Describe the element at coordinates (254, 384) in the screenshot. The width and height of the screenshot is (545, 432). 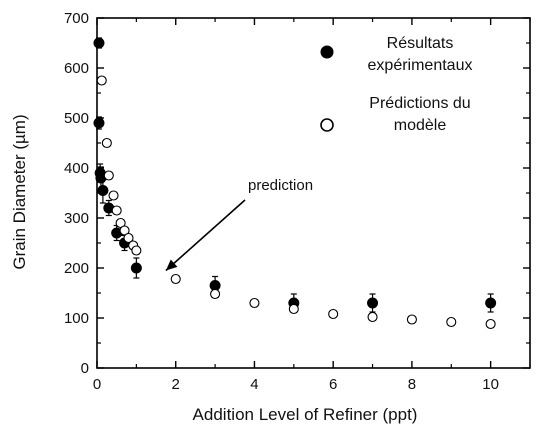
I see `x-tick-label: 4` at that location.